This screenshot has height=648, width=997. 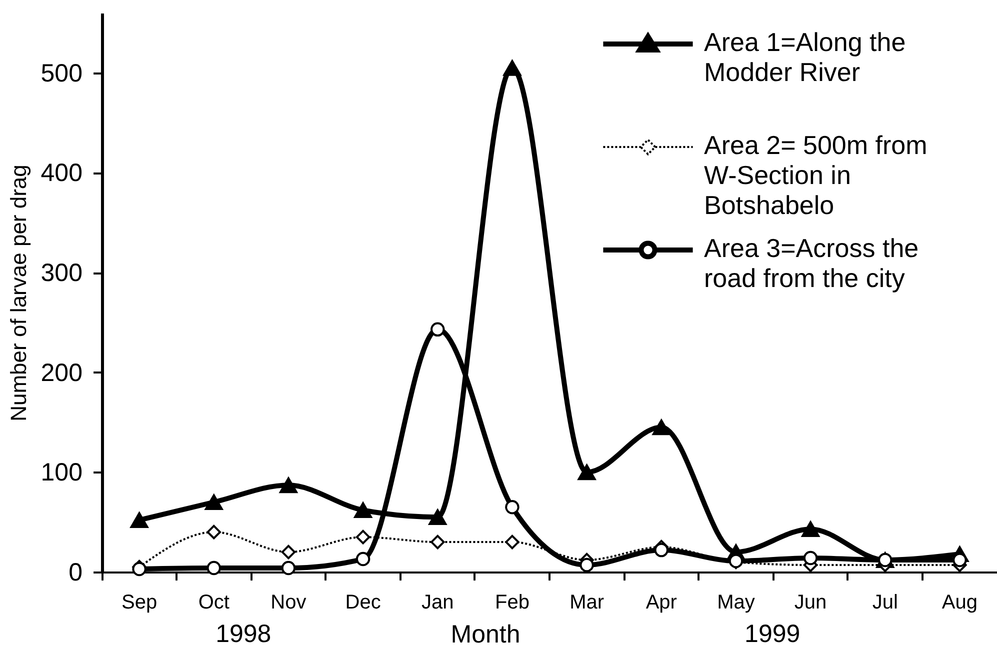 What do you see at coordinates (61, 372) in the screenshot?
I see `y-tick-label: 200` at bounding box center [61, 372].